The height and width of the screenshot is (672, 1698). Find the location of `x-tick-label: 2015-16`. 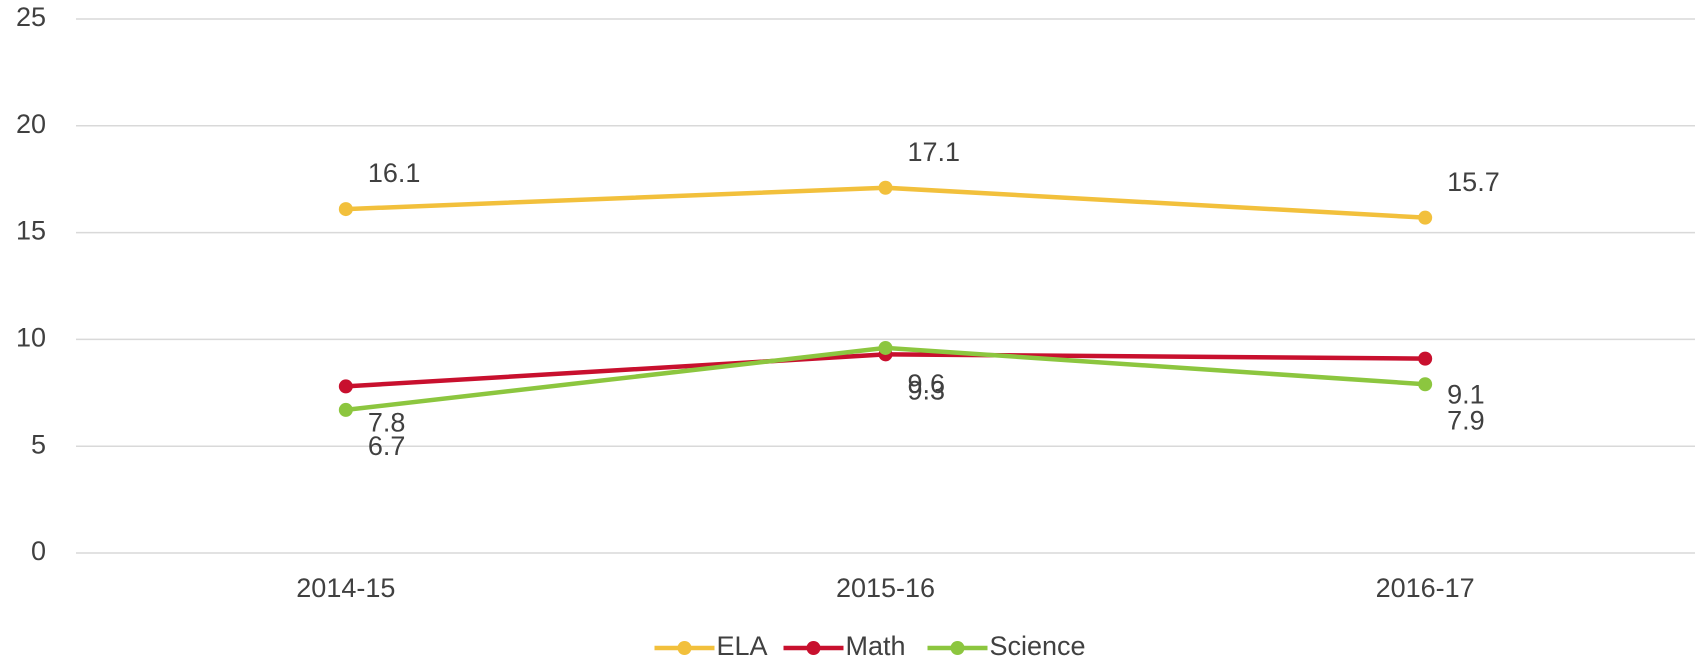

x-tick-label: 2015-16 is located at coordinates (885, 588).